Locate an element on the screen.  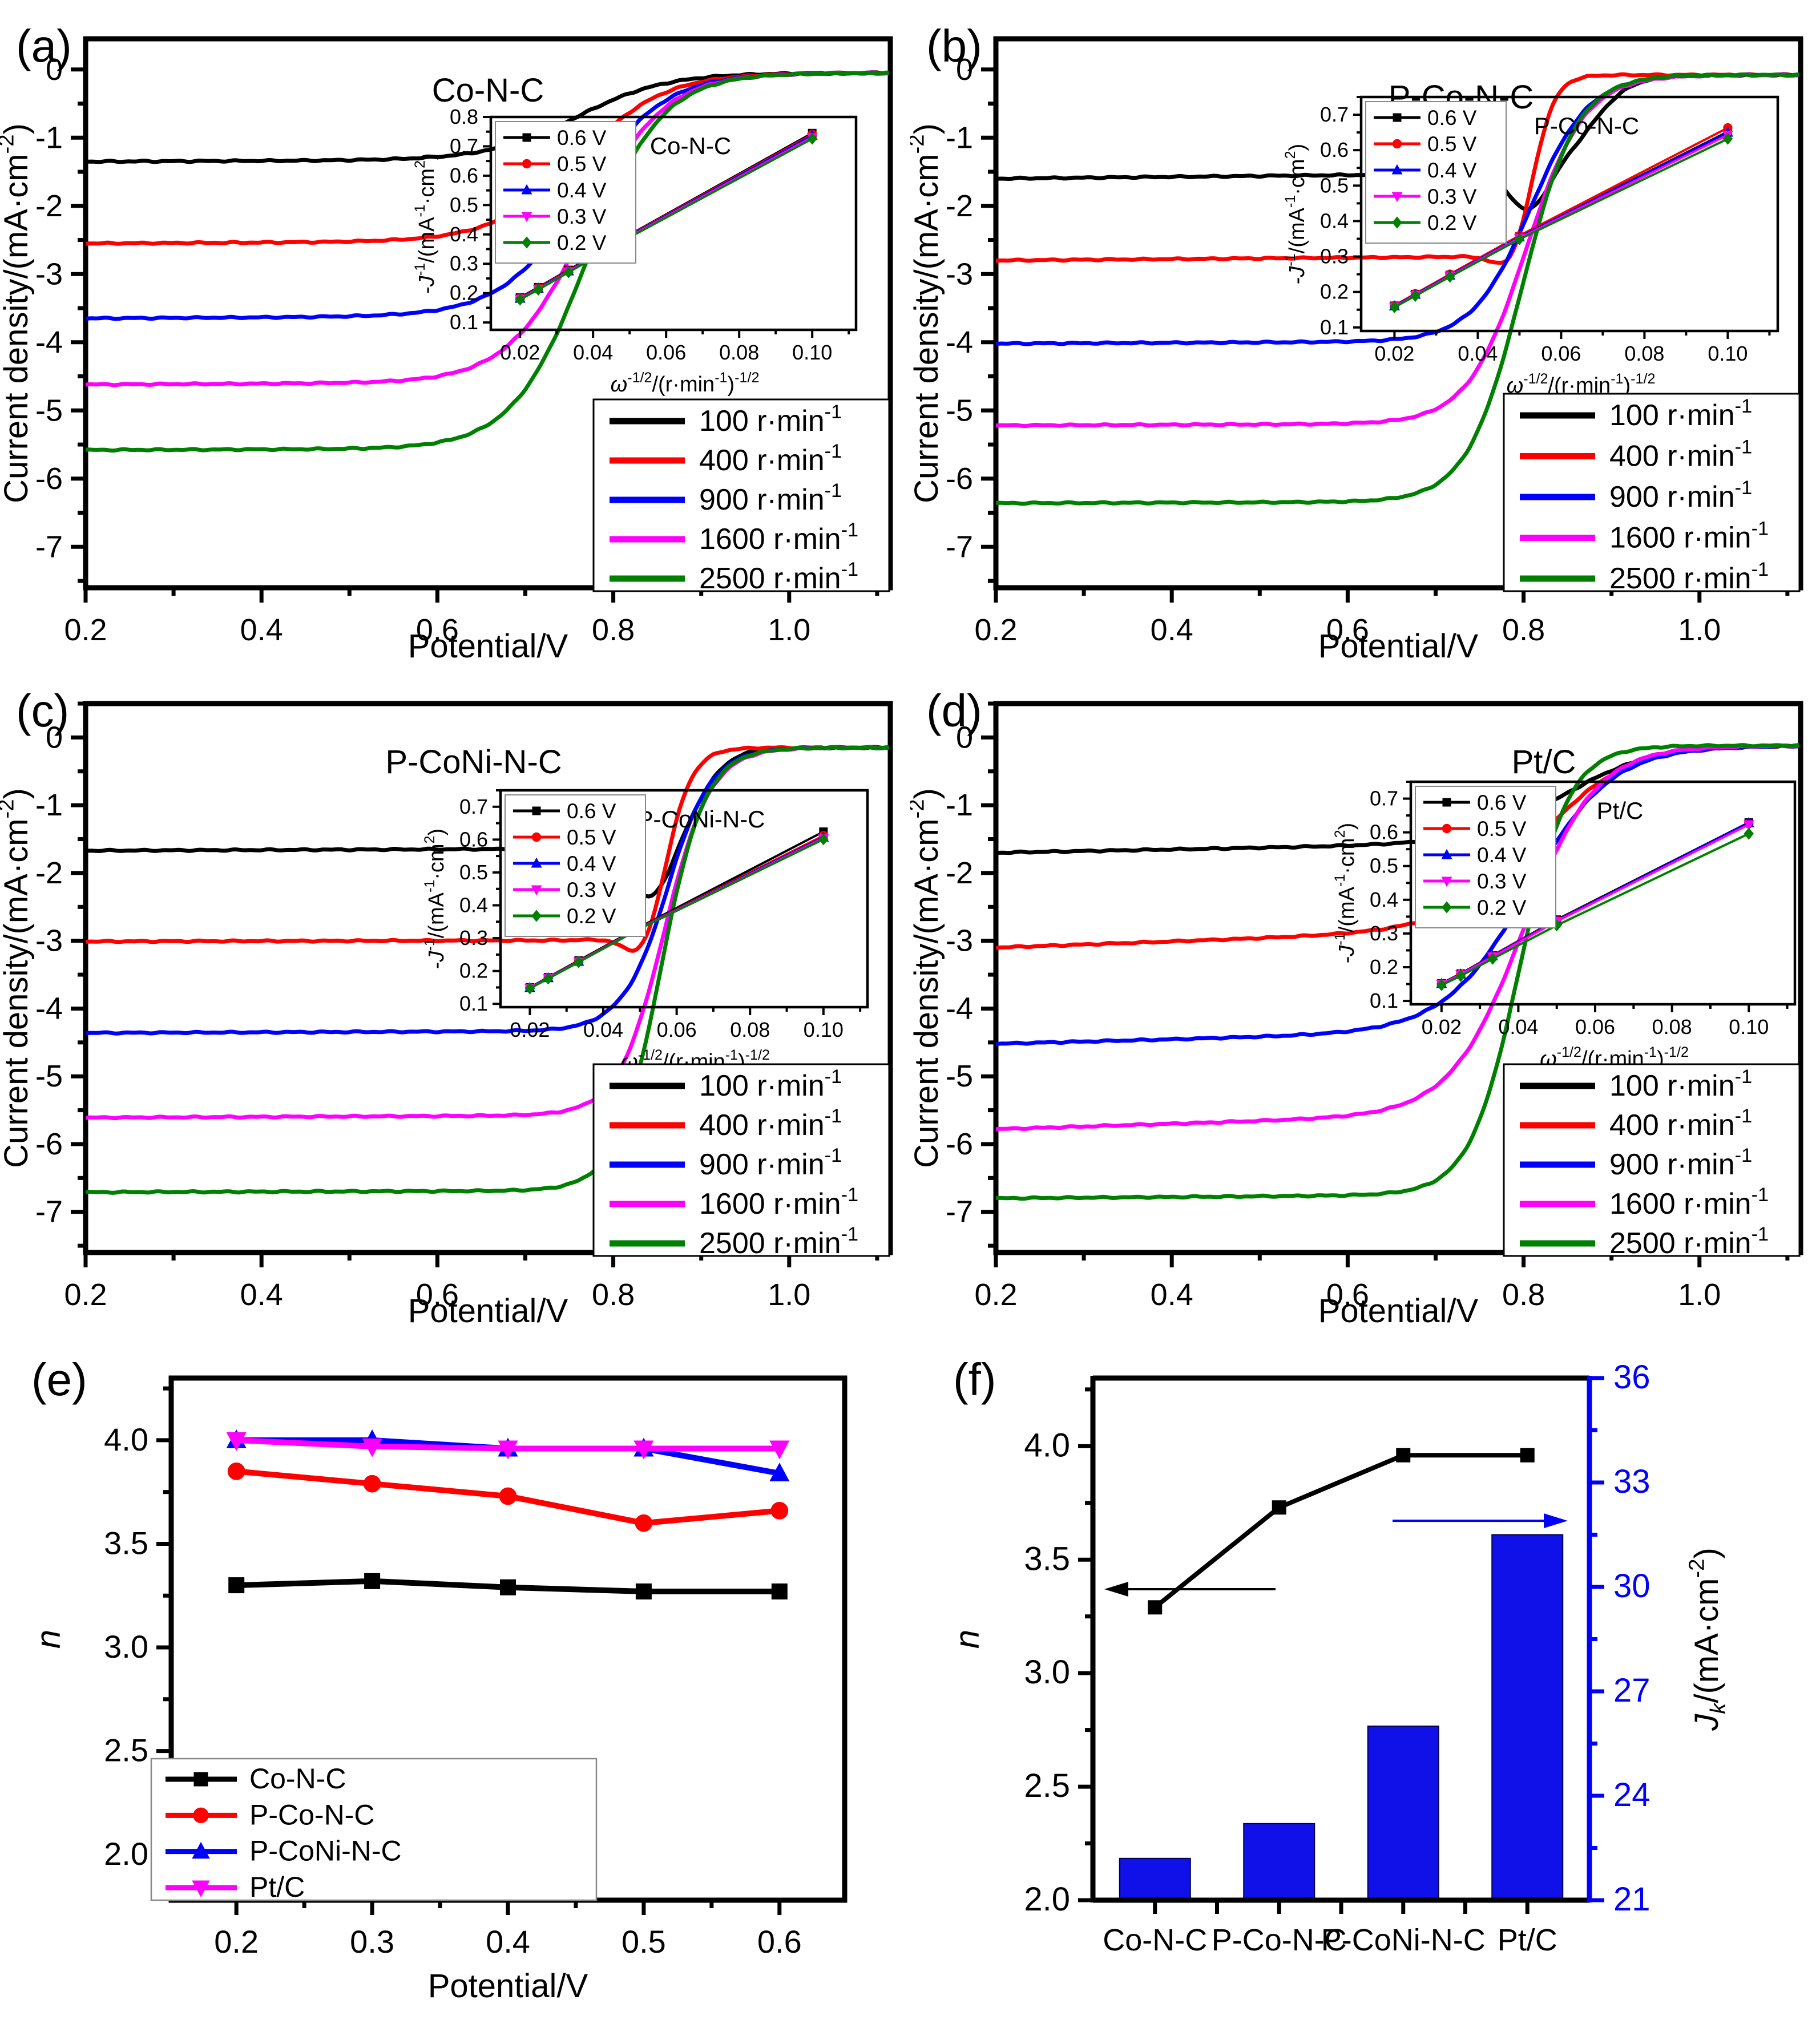
legend-label: 2500 r·min-1 is located at coordinates (1689, 1242).